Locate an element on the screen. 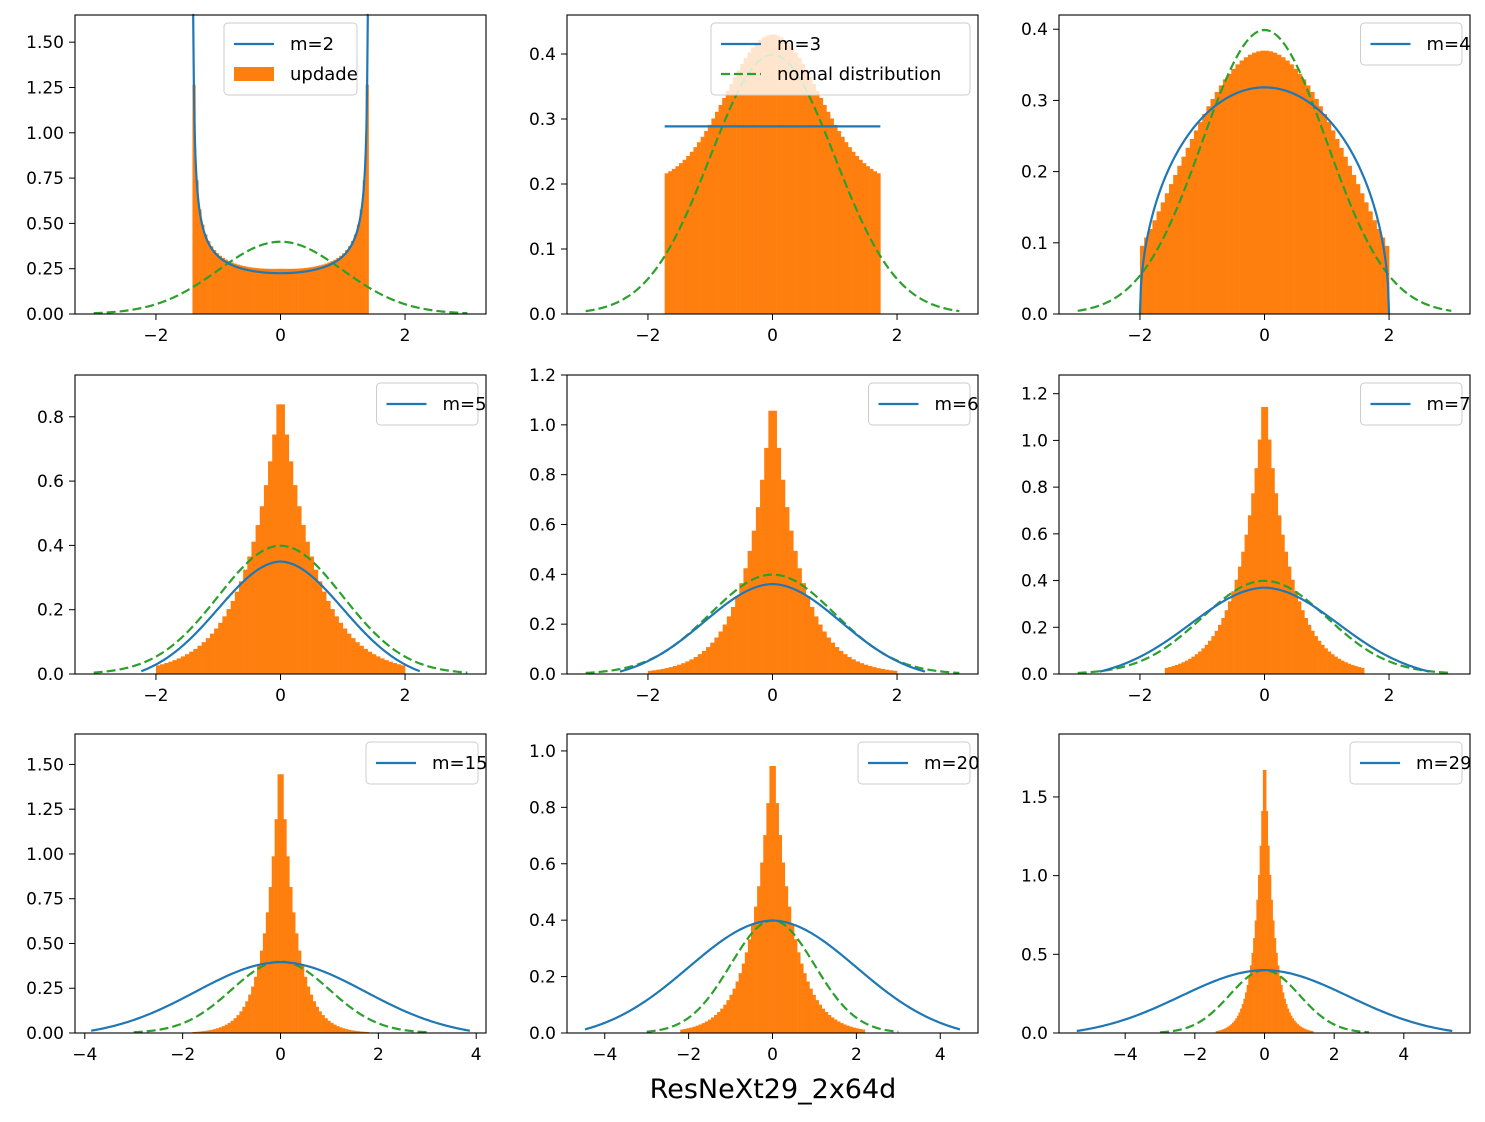  x-tick-label: 0 is located at coordinates (280, 1055).